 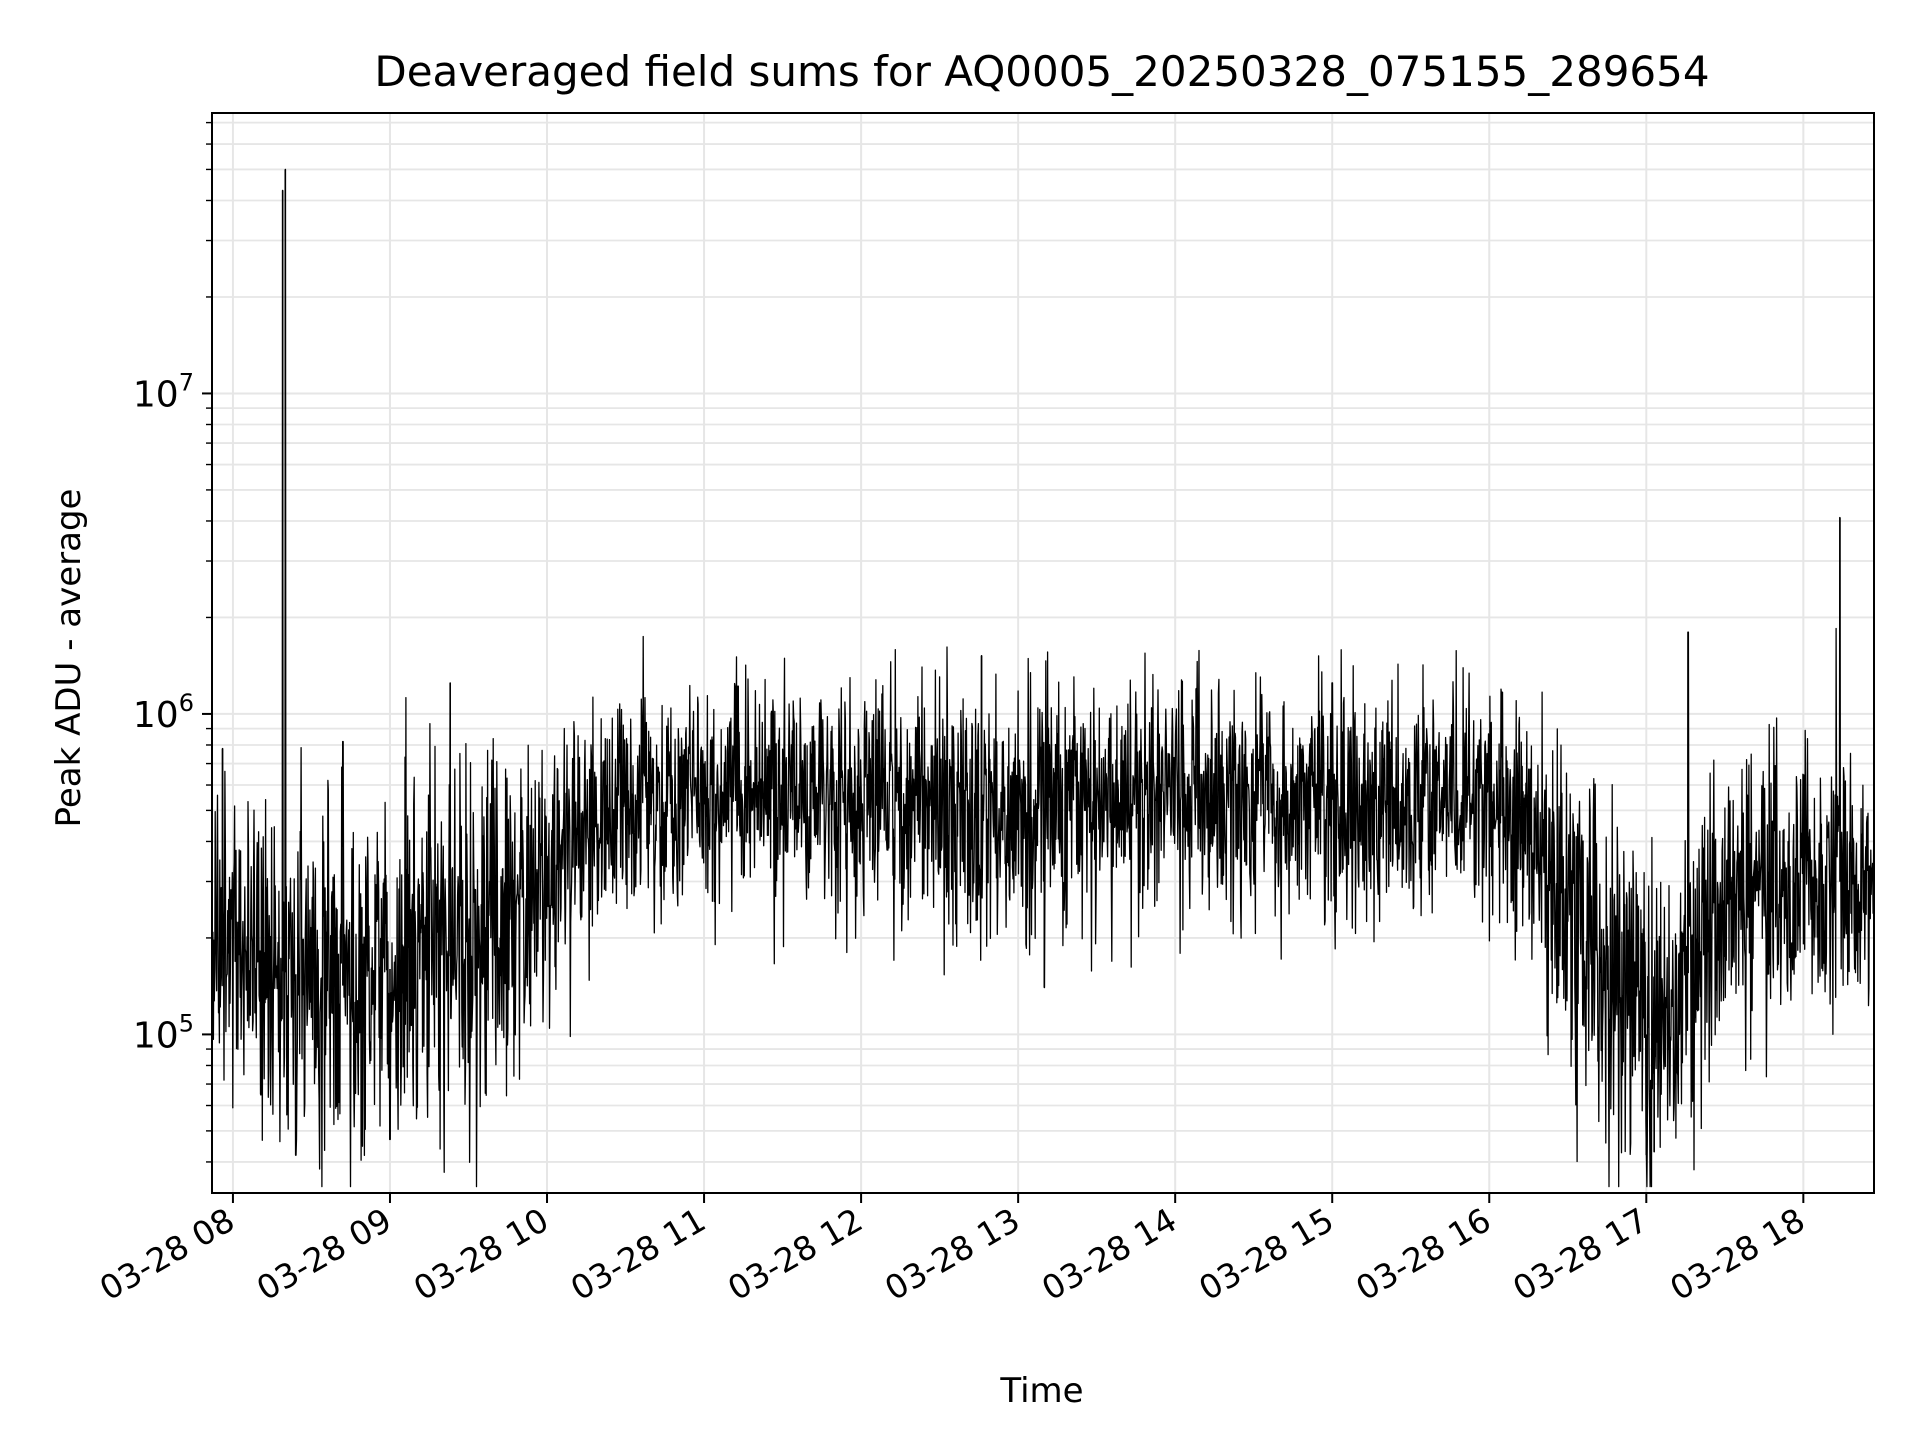 I want to click on y-tick-exponent: 5, so click(x=186, y=1023).